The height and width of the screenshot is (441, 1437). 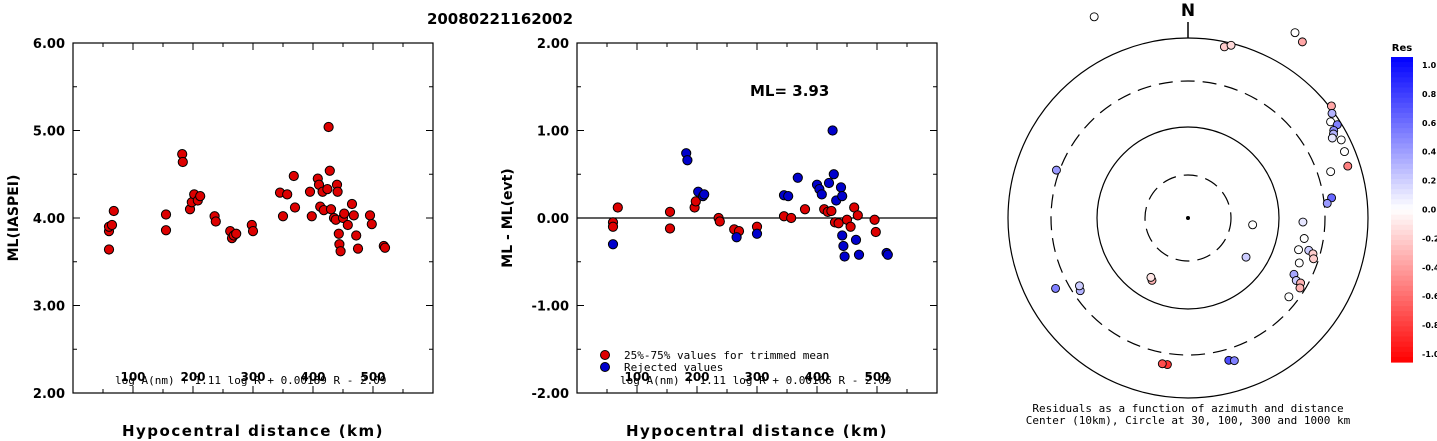 I want to click on colorbar-title: Res, so click(x=1402, y=48).